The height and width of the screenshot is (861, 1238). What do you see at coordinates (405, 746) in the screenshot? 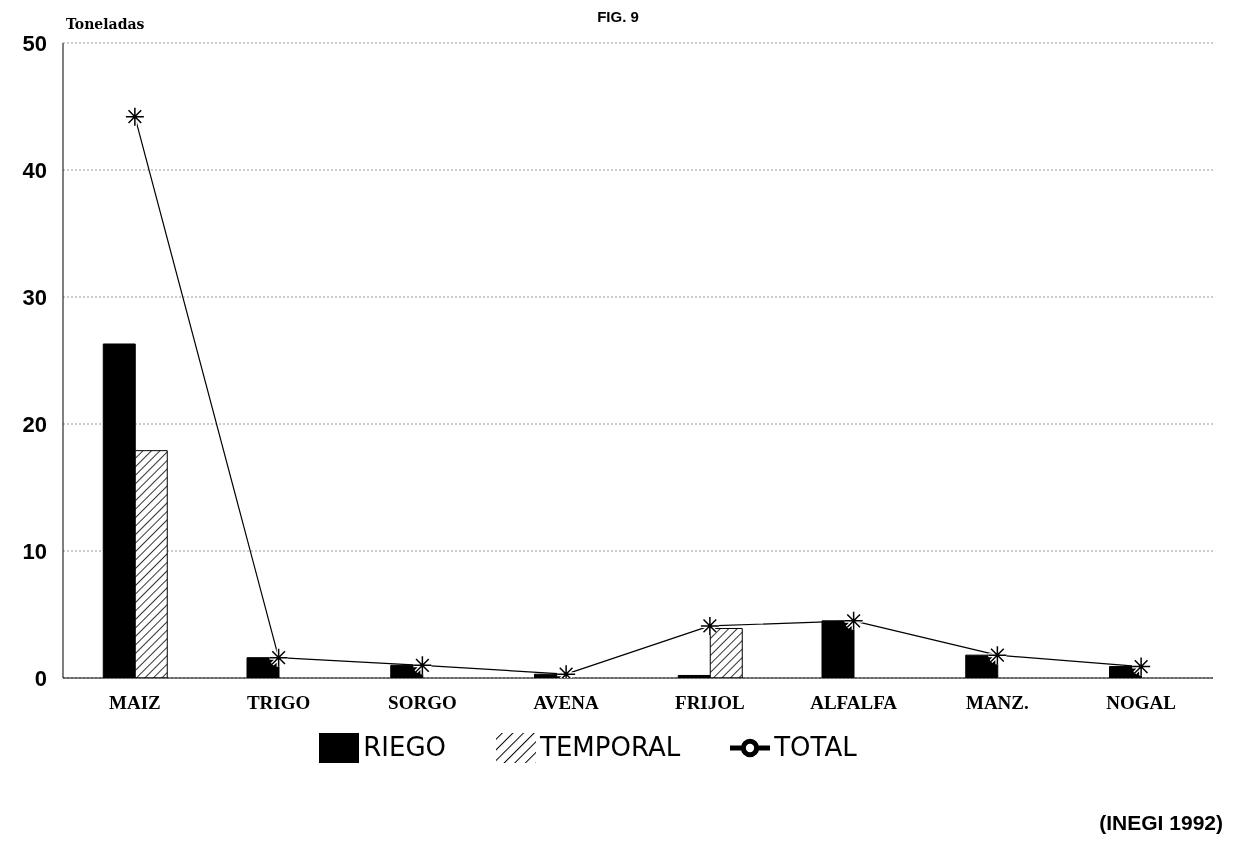
I see `legend-label: RIEGO` at bounding box center [405, 746].